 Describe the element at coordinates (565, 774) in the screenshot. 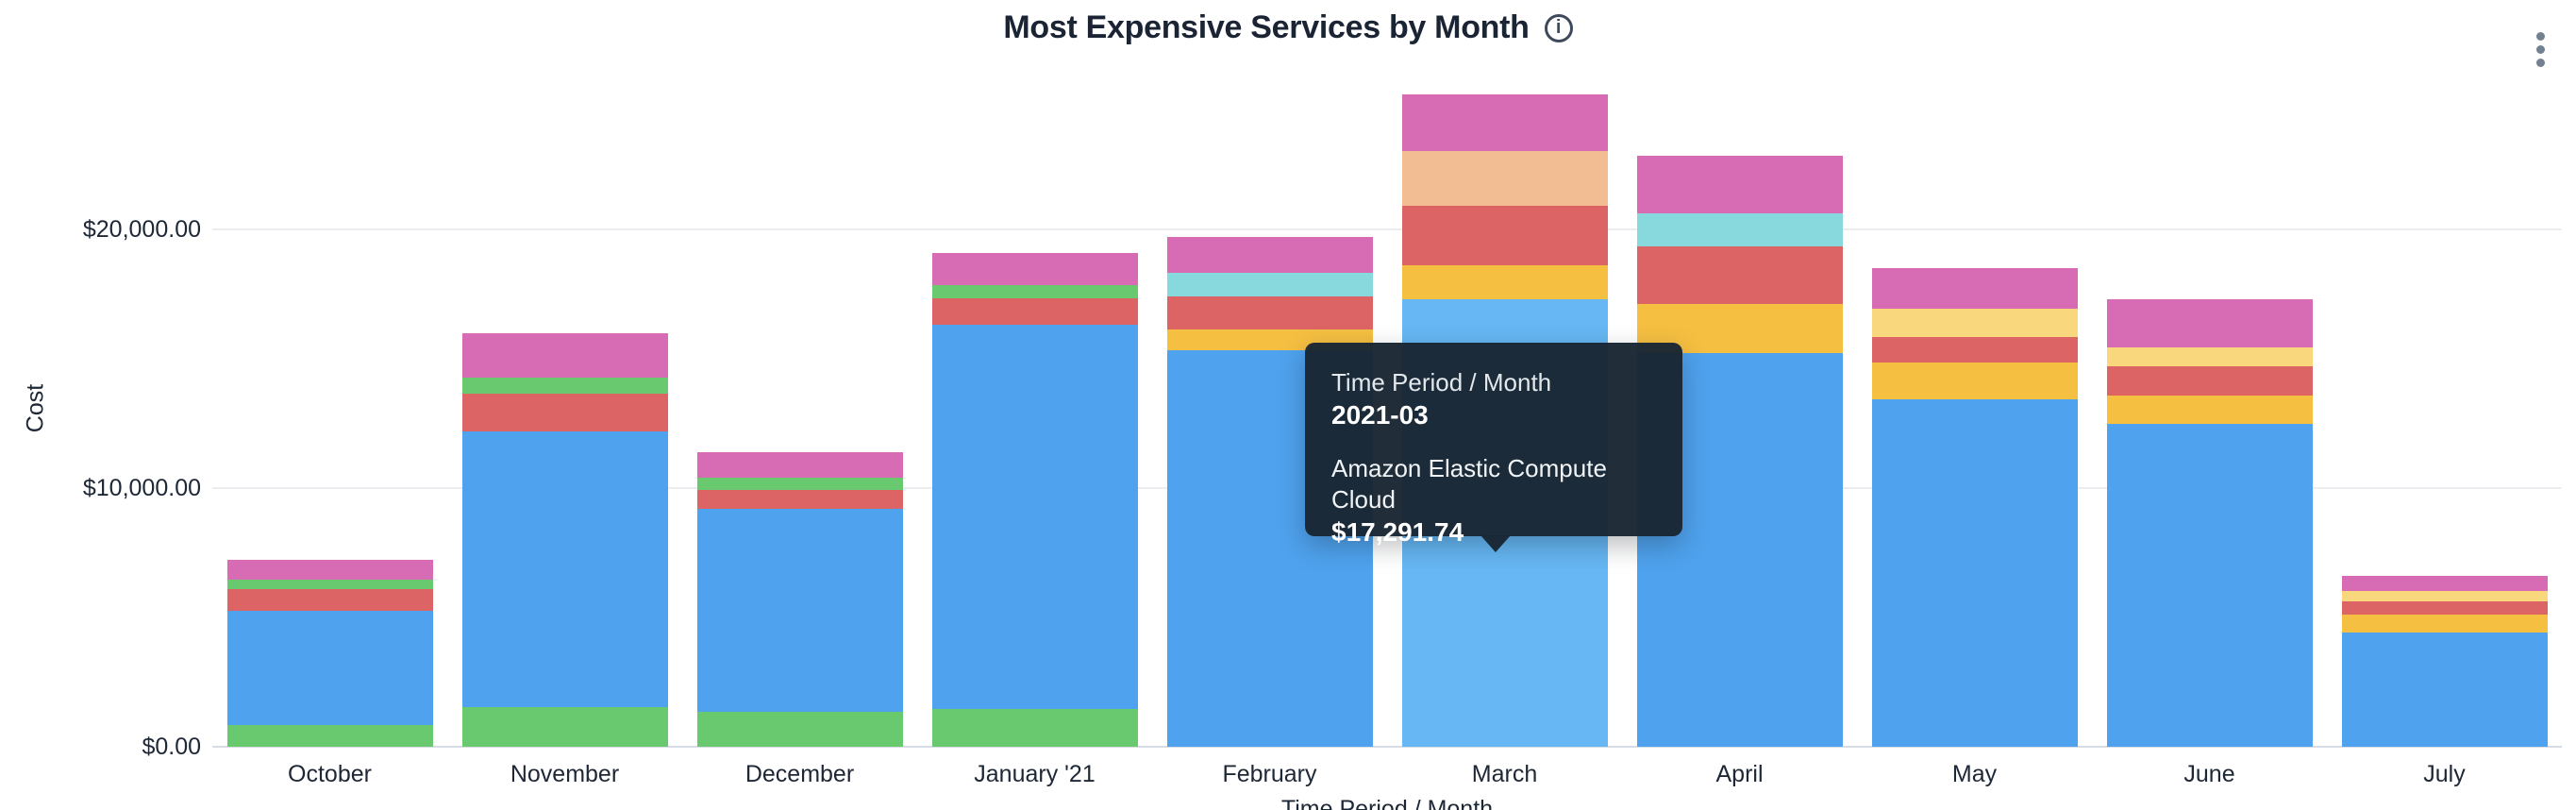

I see `x-tick-label: November` at that location.